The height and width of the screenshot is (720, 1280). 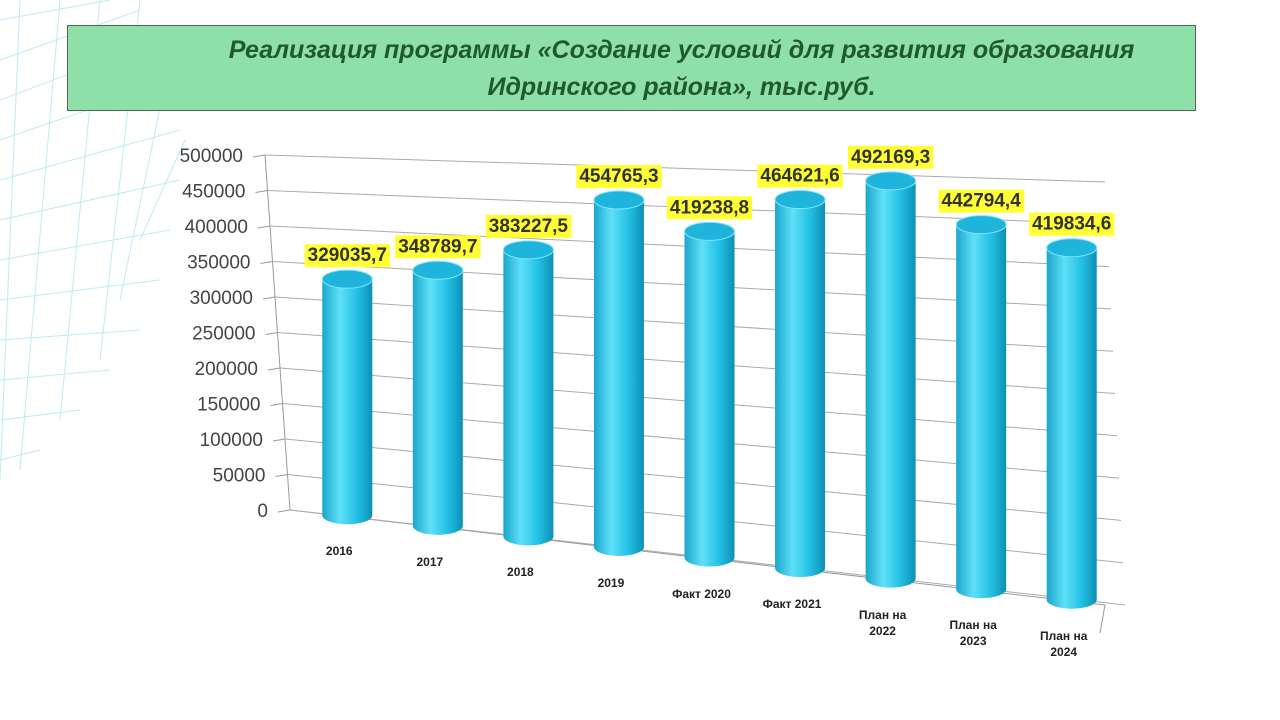 I want to click on x-tick-label: 2019, so click(x=611, y=582).